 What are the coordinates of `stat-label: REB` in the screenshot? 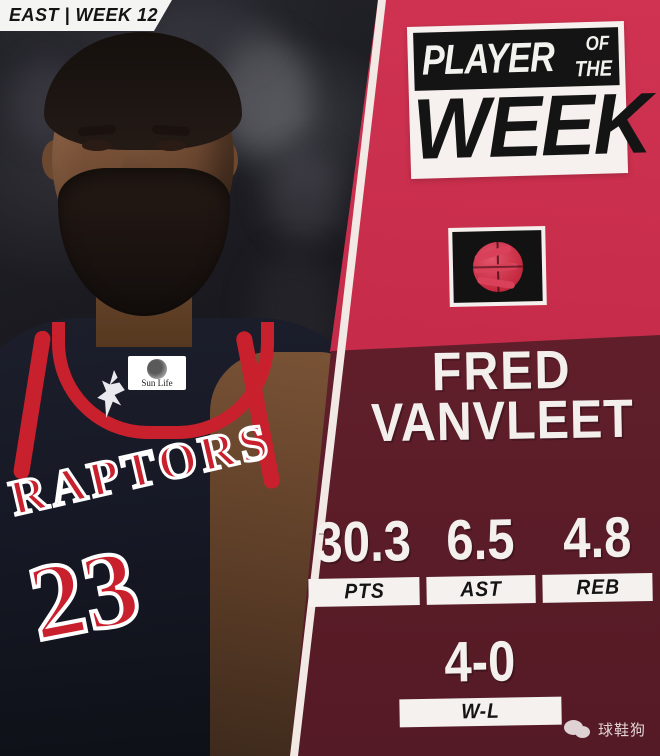 It's located at (597, 587).